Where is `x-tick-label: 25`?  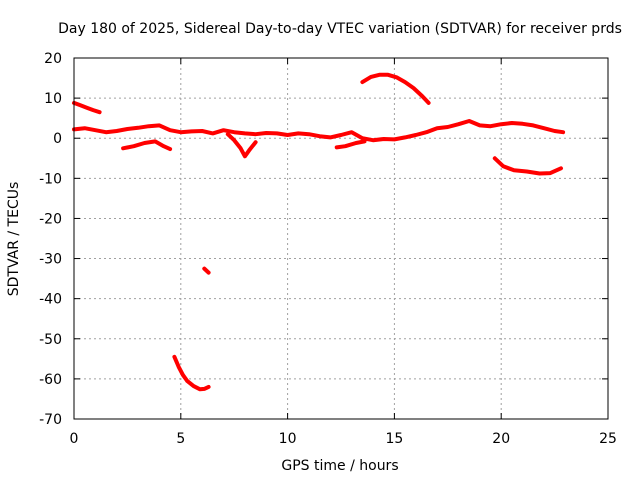 x-tick-label: 25 is located at coordinates (608, 439).